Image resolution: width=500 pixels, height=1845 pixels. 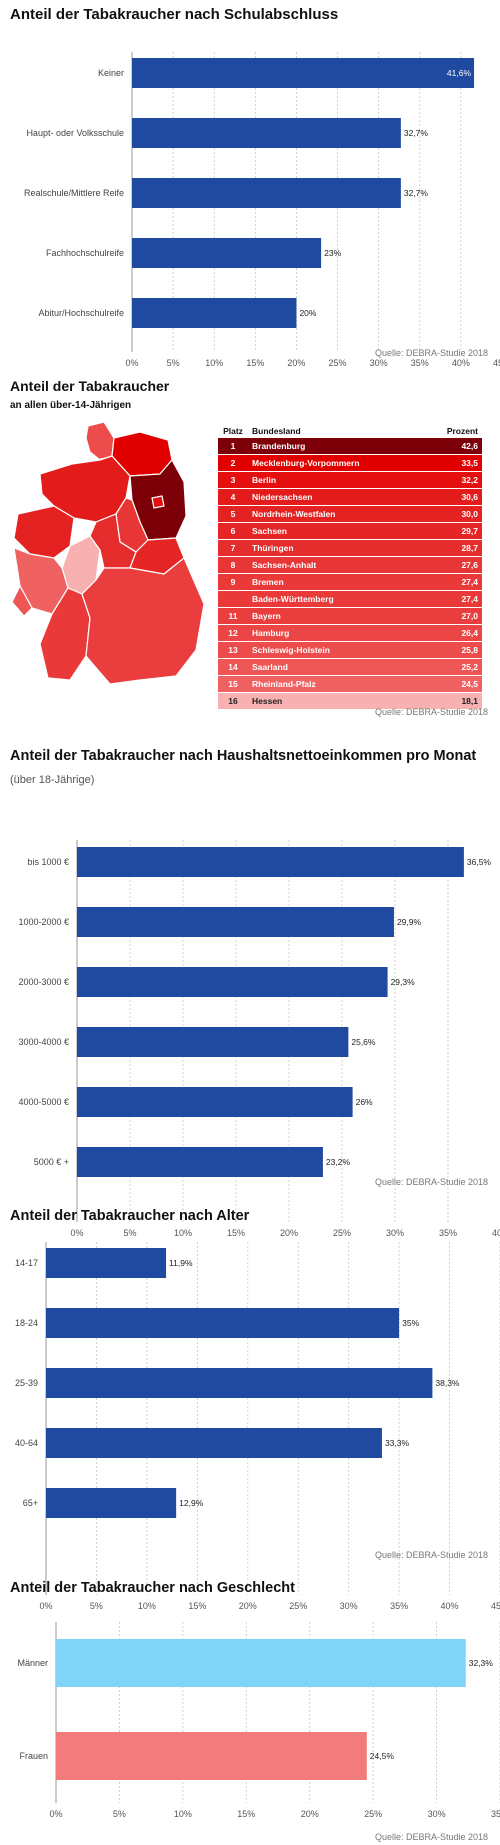 What do you see at coordinates (397, 1443) in the screenshot?
I see `data-label: 33,3%` at bounding box center [397, 1443].